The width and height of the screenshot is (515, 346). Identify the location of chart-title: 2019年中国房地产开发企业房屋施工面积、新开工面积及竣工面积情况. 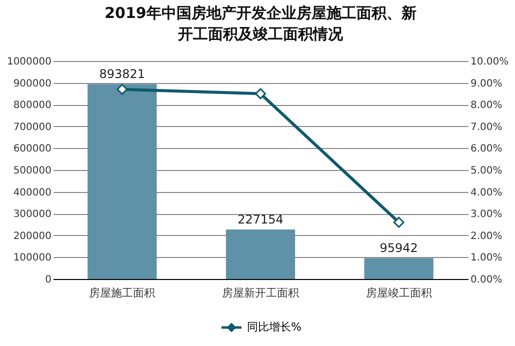
(260, 23).